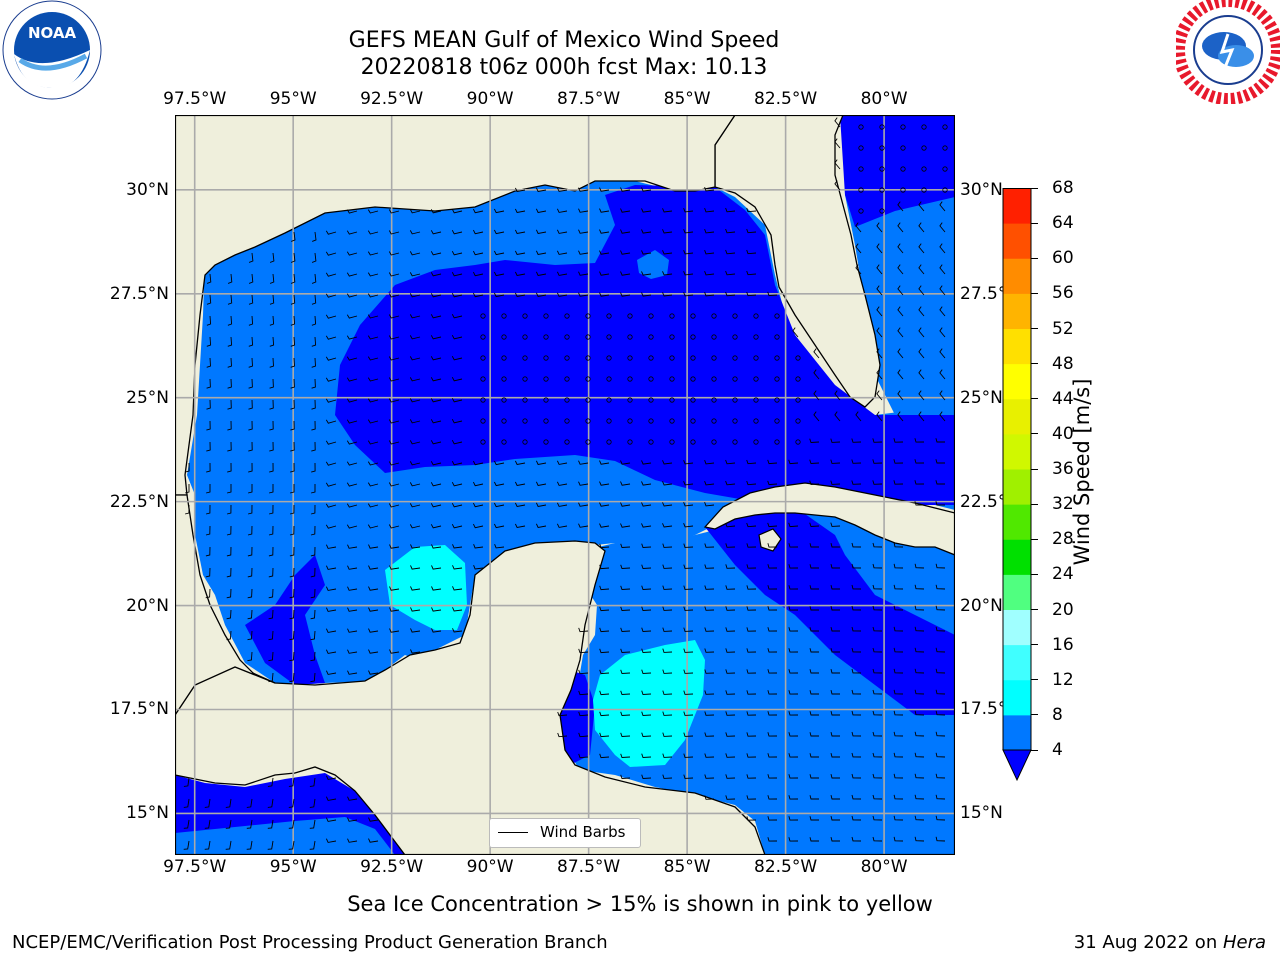 The height and width of the screenshot is (960, 1280). What do you see at coordinates (589, 99) in the screenshot?
I see `lon-tick-top: 87.5°W` at bounding box center [589, 99].